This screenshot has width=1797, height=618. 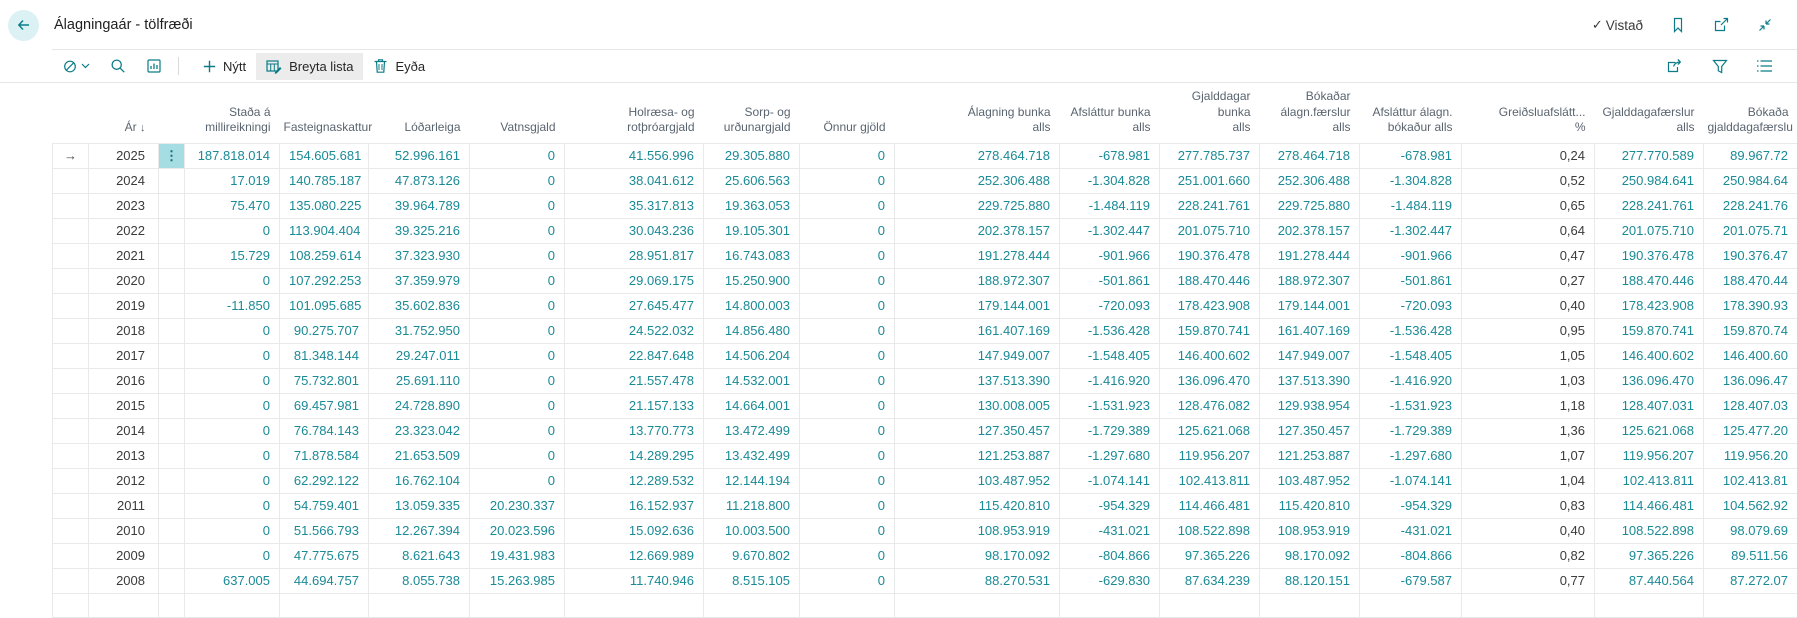 I want to click on table-cell: -1.536.428, so click(x=1110, y=330).